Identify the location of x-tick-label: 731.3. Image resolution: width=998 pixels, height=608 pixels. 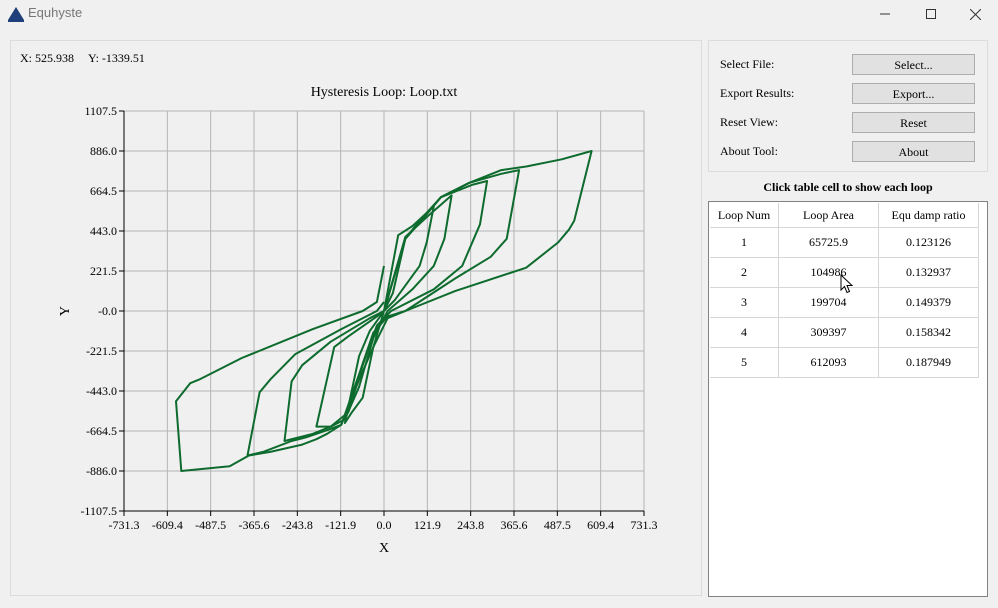
(644, 525).